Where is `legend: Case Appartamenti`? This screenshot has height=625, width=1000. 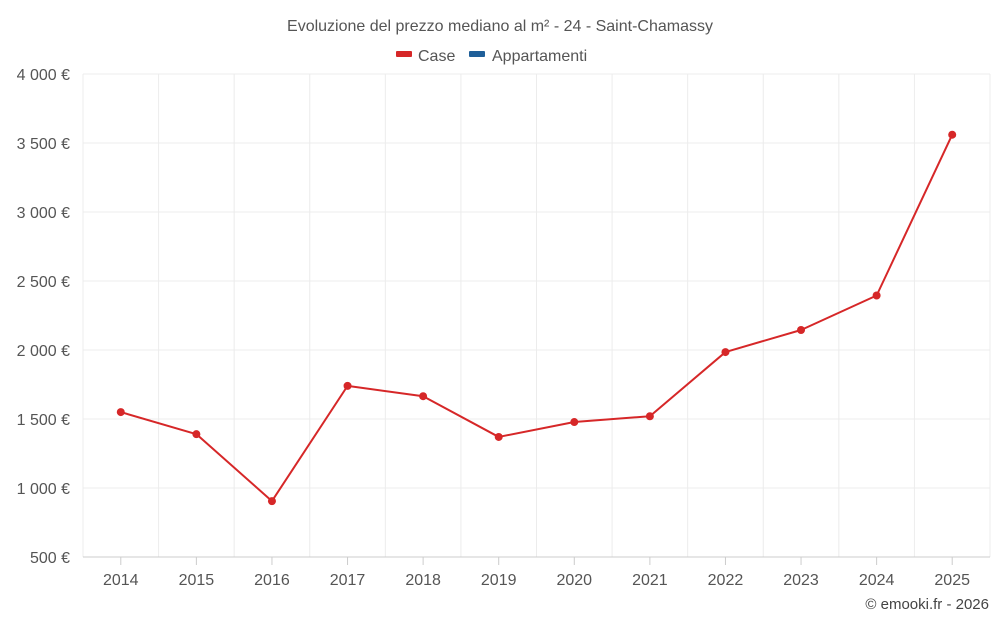
legend: Case Appartamenti is located at coordinates (491, 56).